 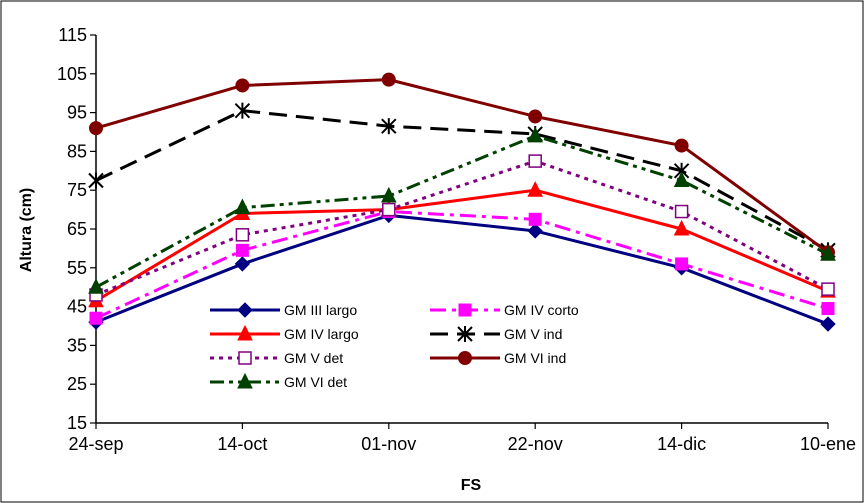 What do you see at coordinates (498, 358) in the screenshot?
I see `legend-item: GM VI ind` at bounding box center [498, 358].